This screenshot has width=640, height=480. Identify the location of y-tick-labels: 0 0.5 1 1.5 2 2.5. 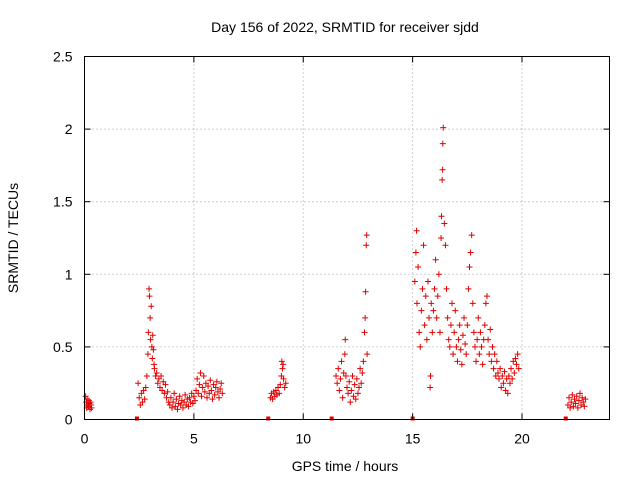
(63, 238).